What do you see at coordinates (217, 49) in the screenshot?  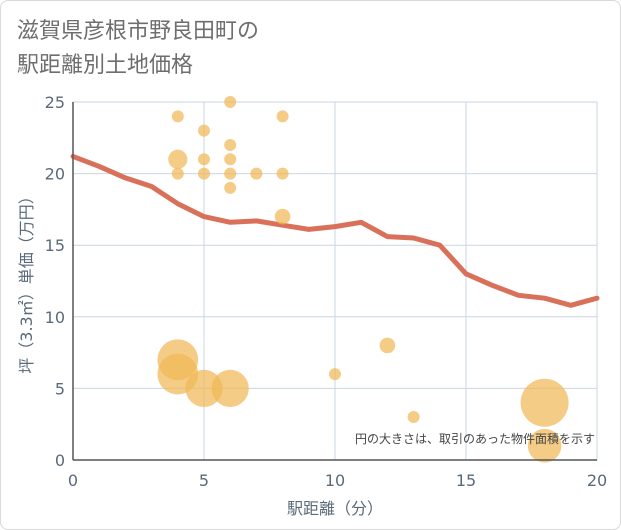 I see `chart-title: 滋賀県彦根市野良田町の 駅距離別土地価格` at bounding box center [217, 49].